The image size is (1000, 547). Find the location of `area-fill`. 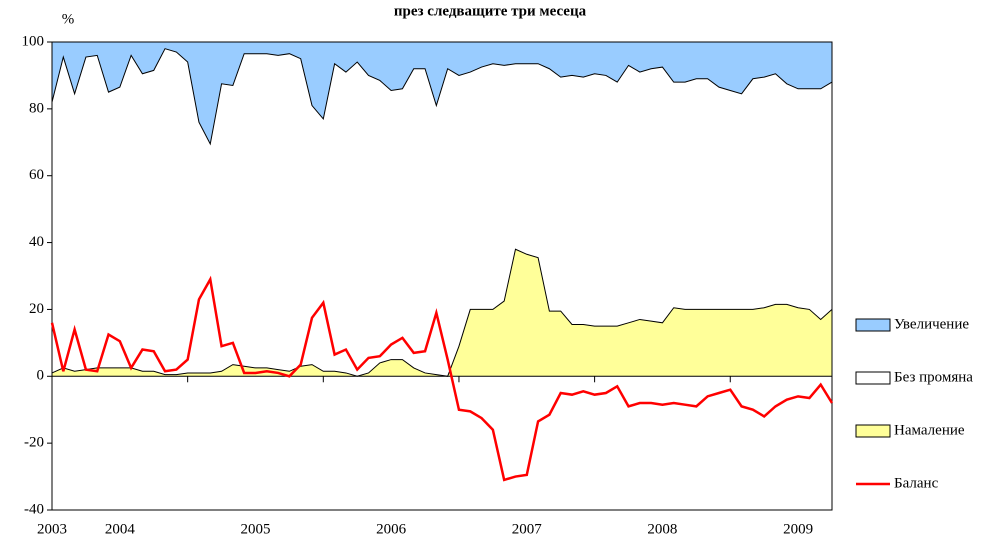

area-fill is located at coordinates (442, 93).